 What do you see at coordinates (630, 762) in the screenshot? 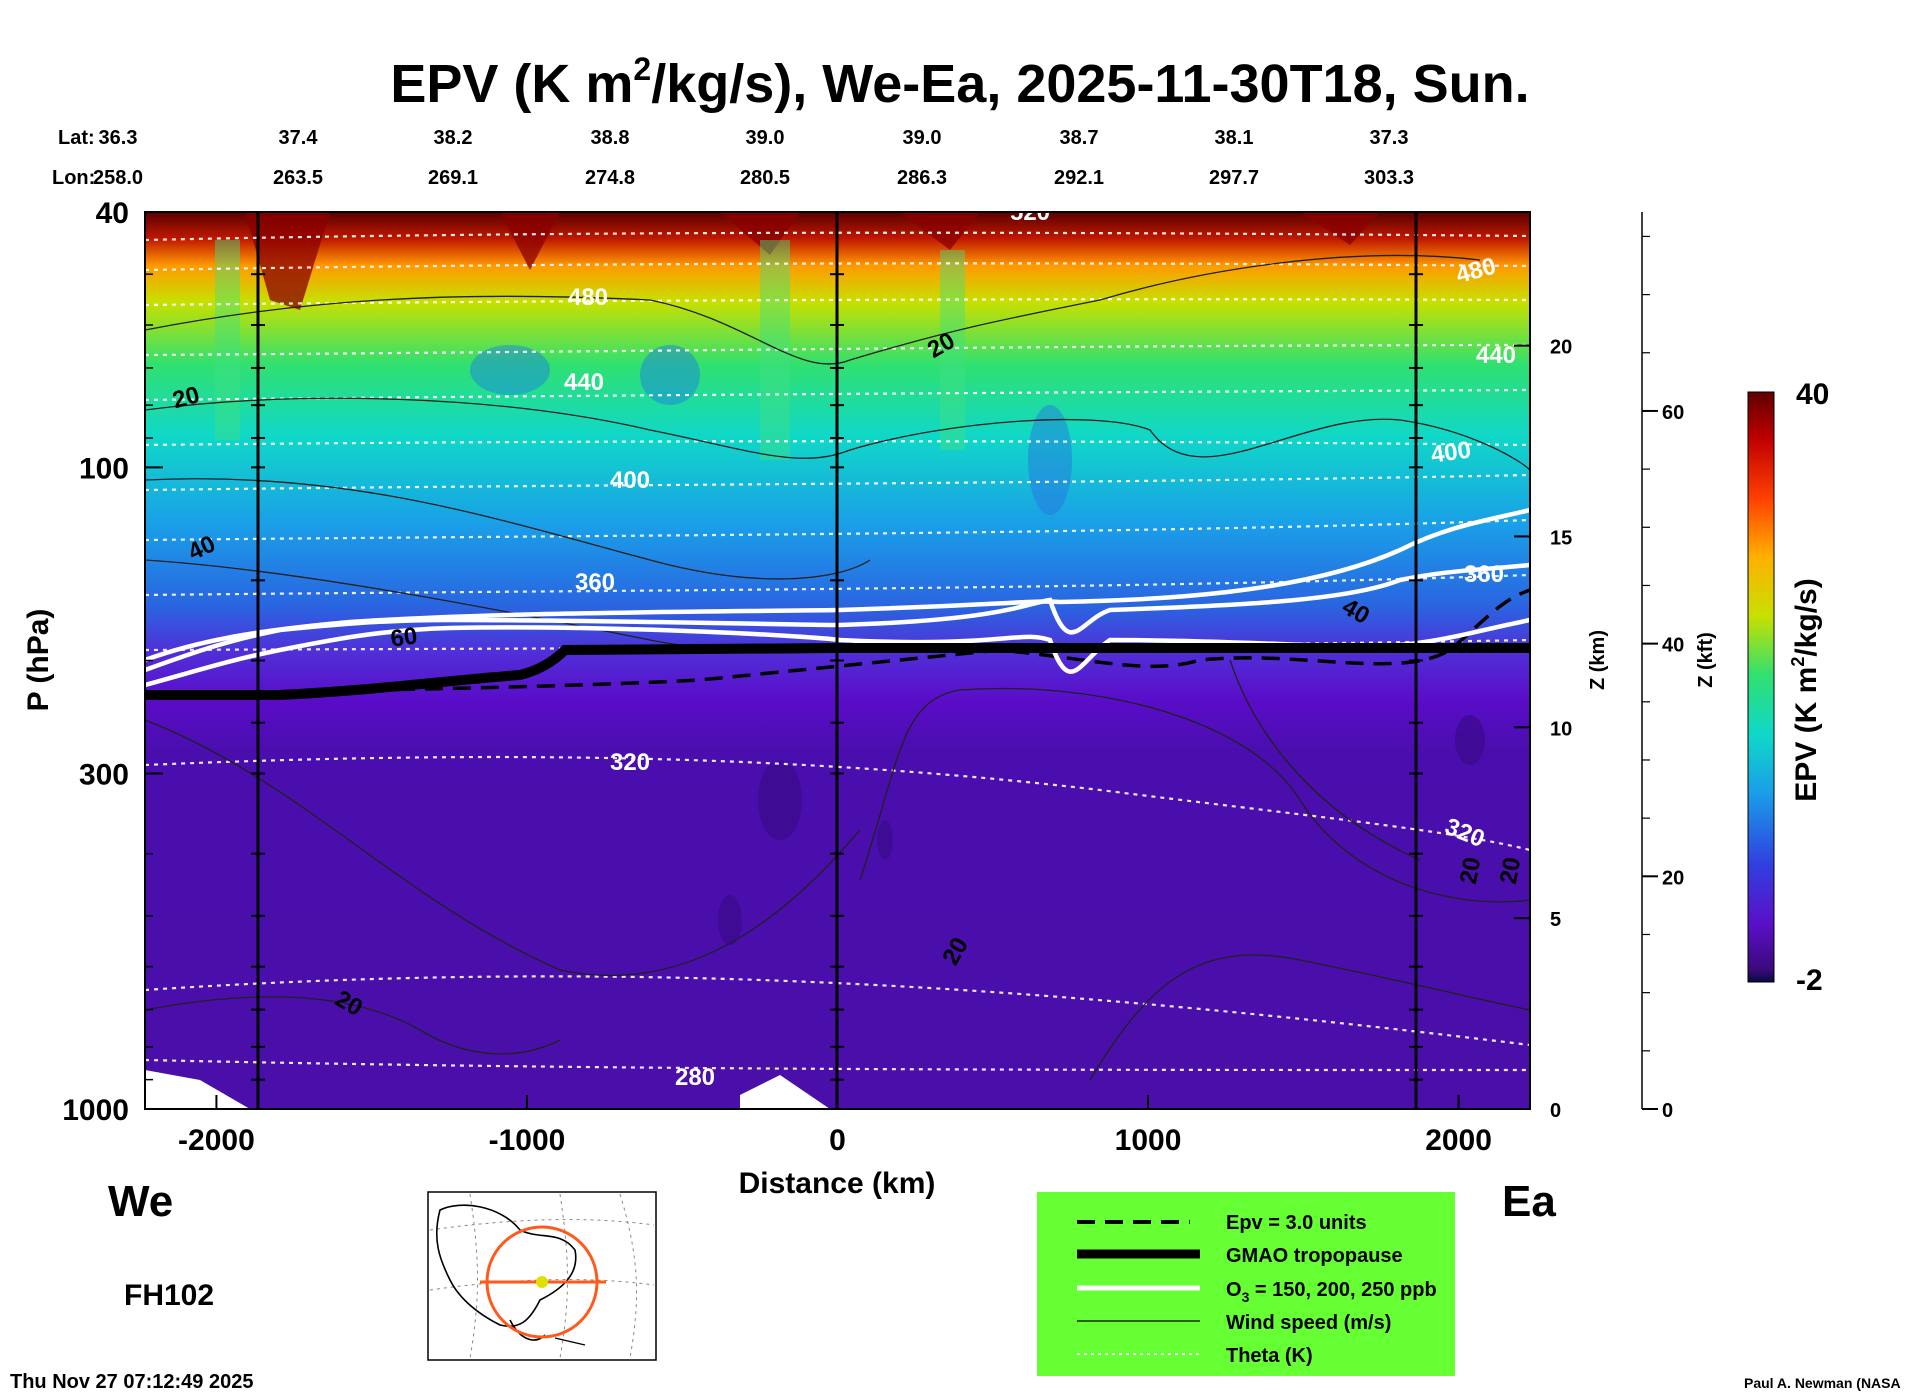
I see `theta-contour-label: 320` at bounding box center [630, 762].